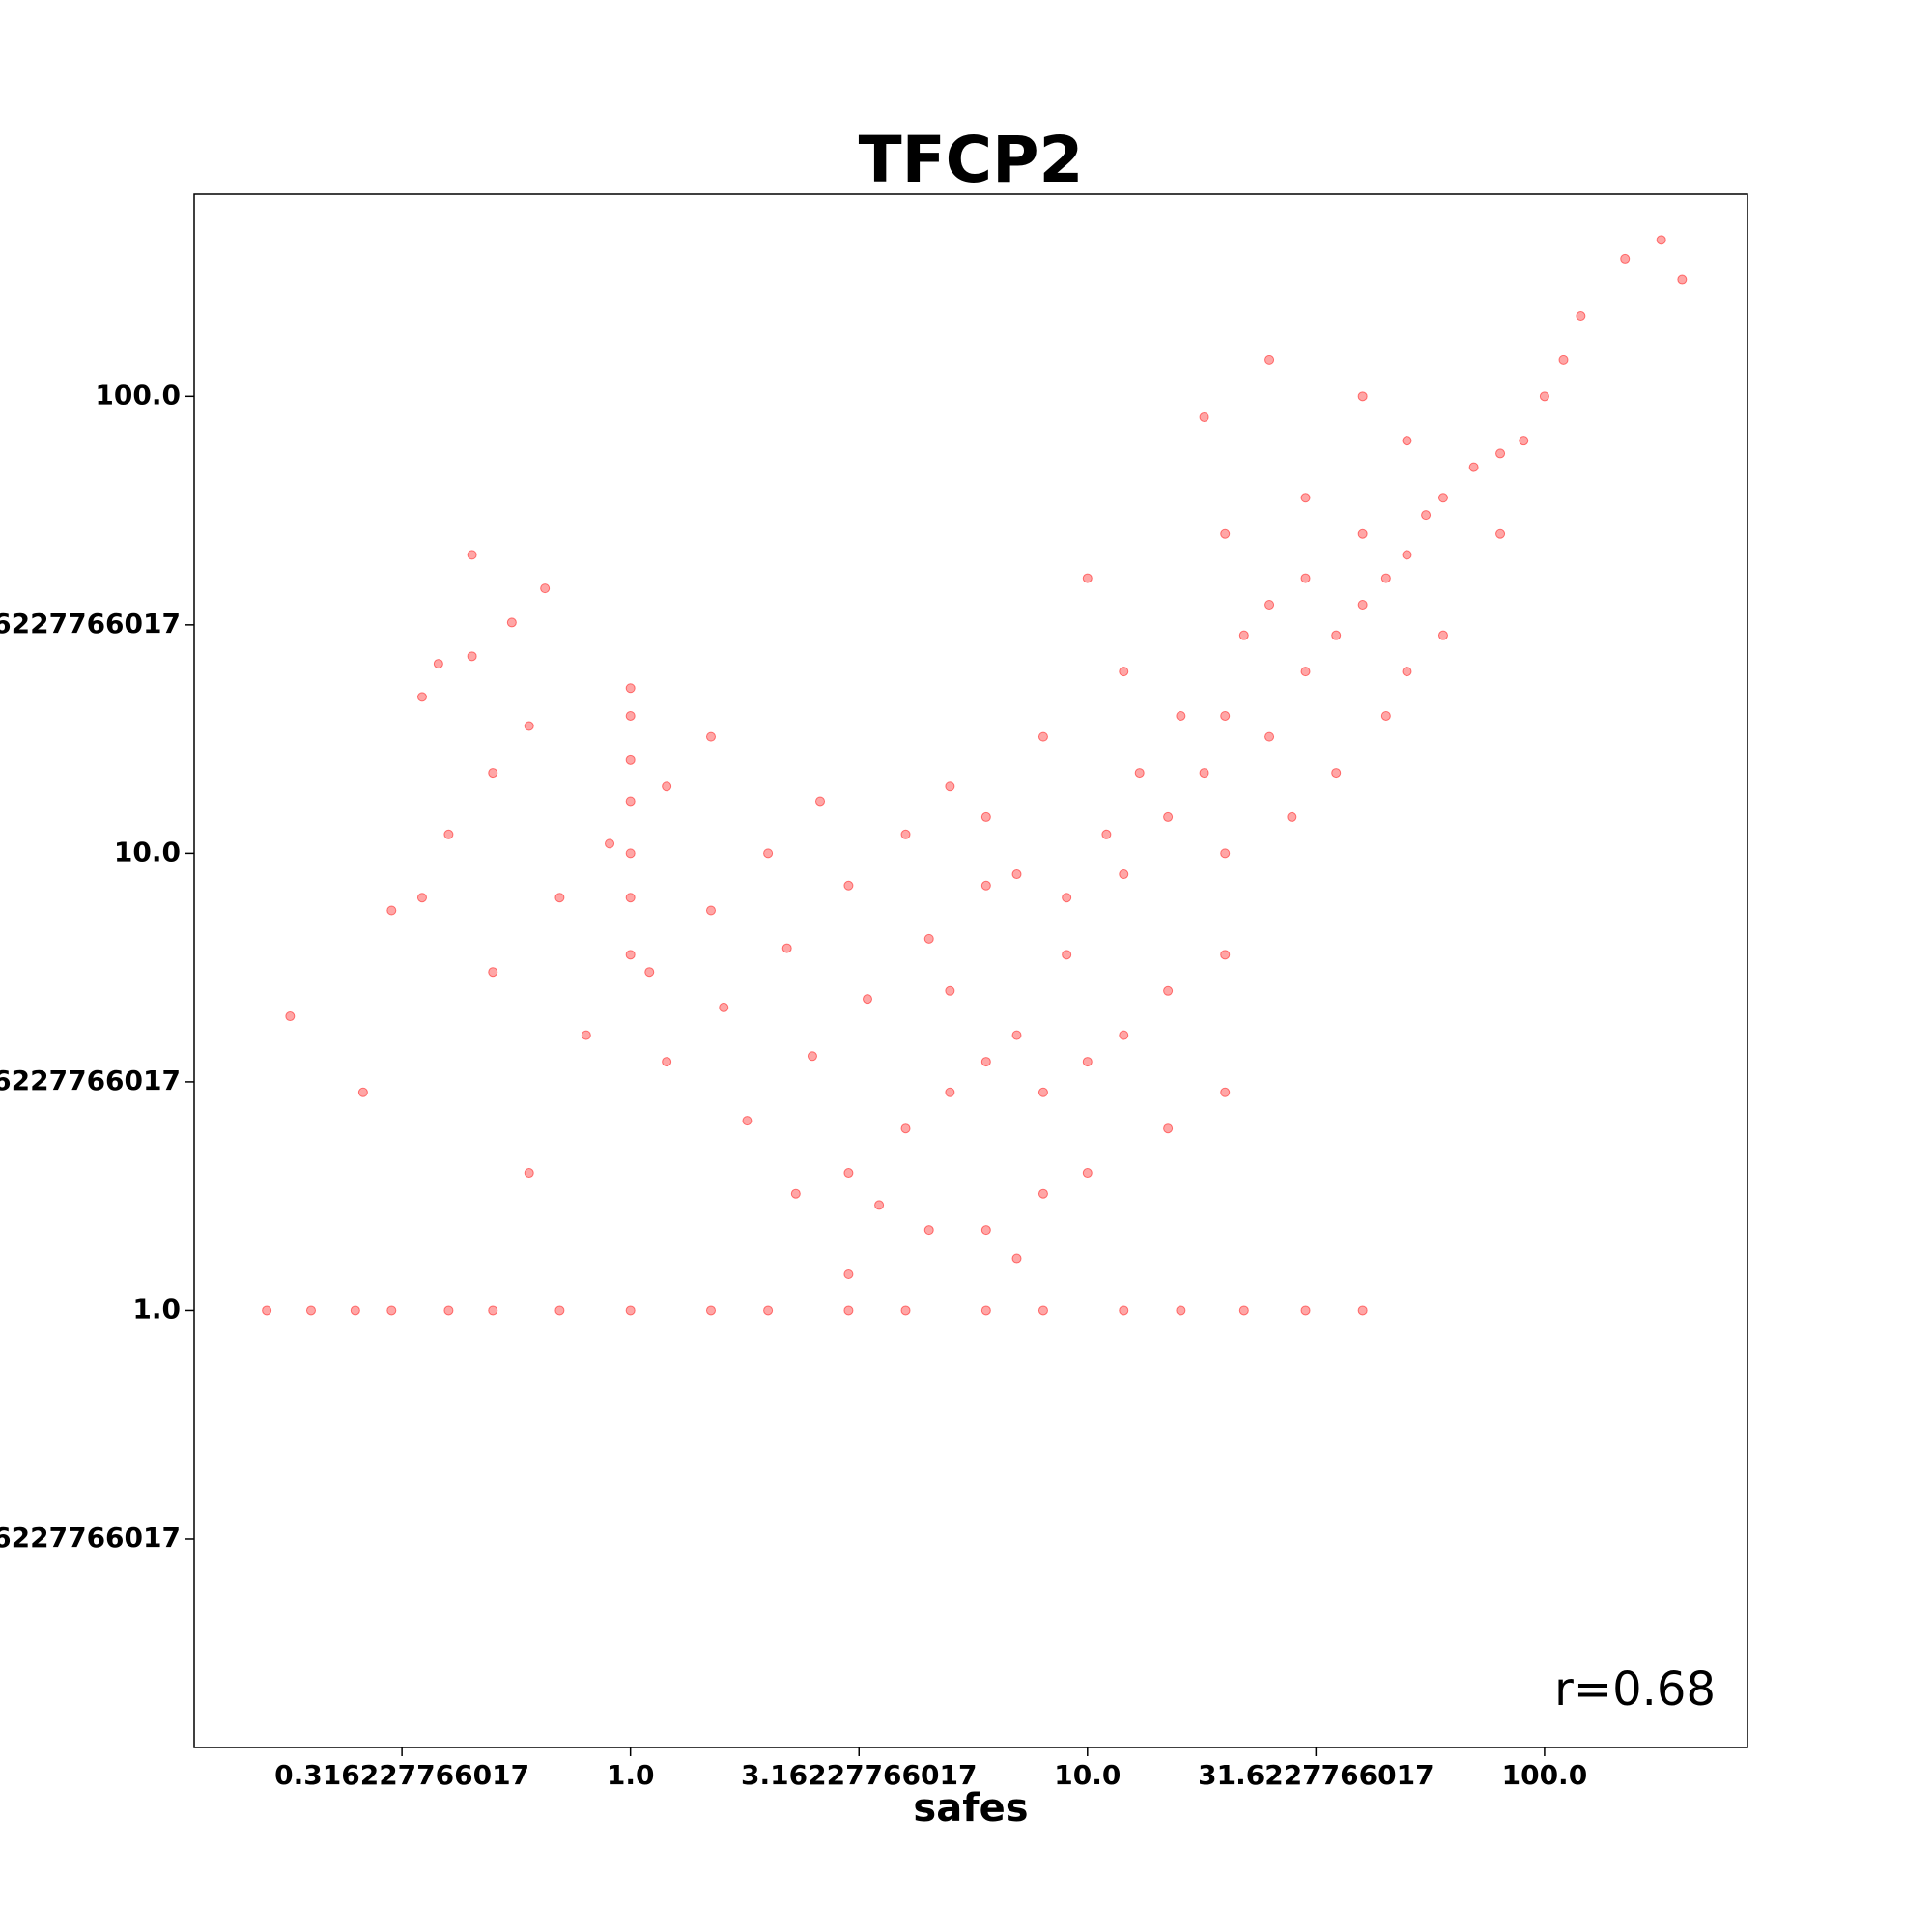  Describe the element at coordinates (90, 1537) in the screenshot. I see `y-tick-label: 0.316227766017` at that location.